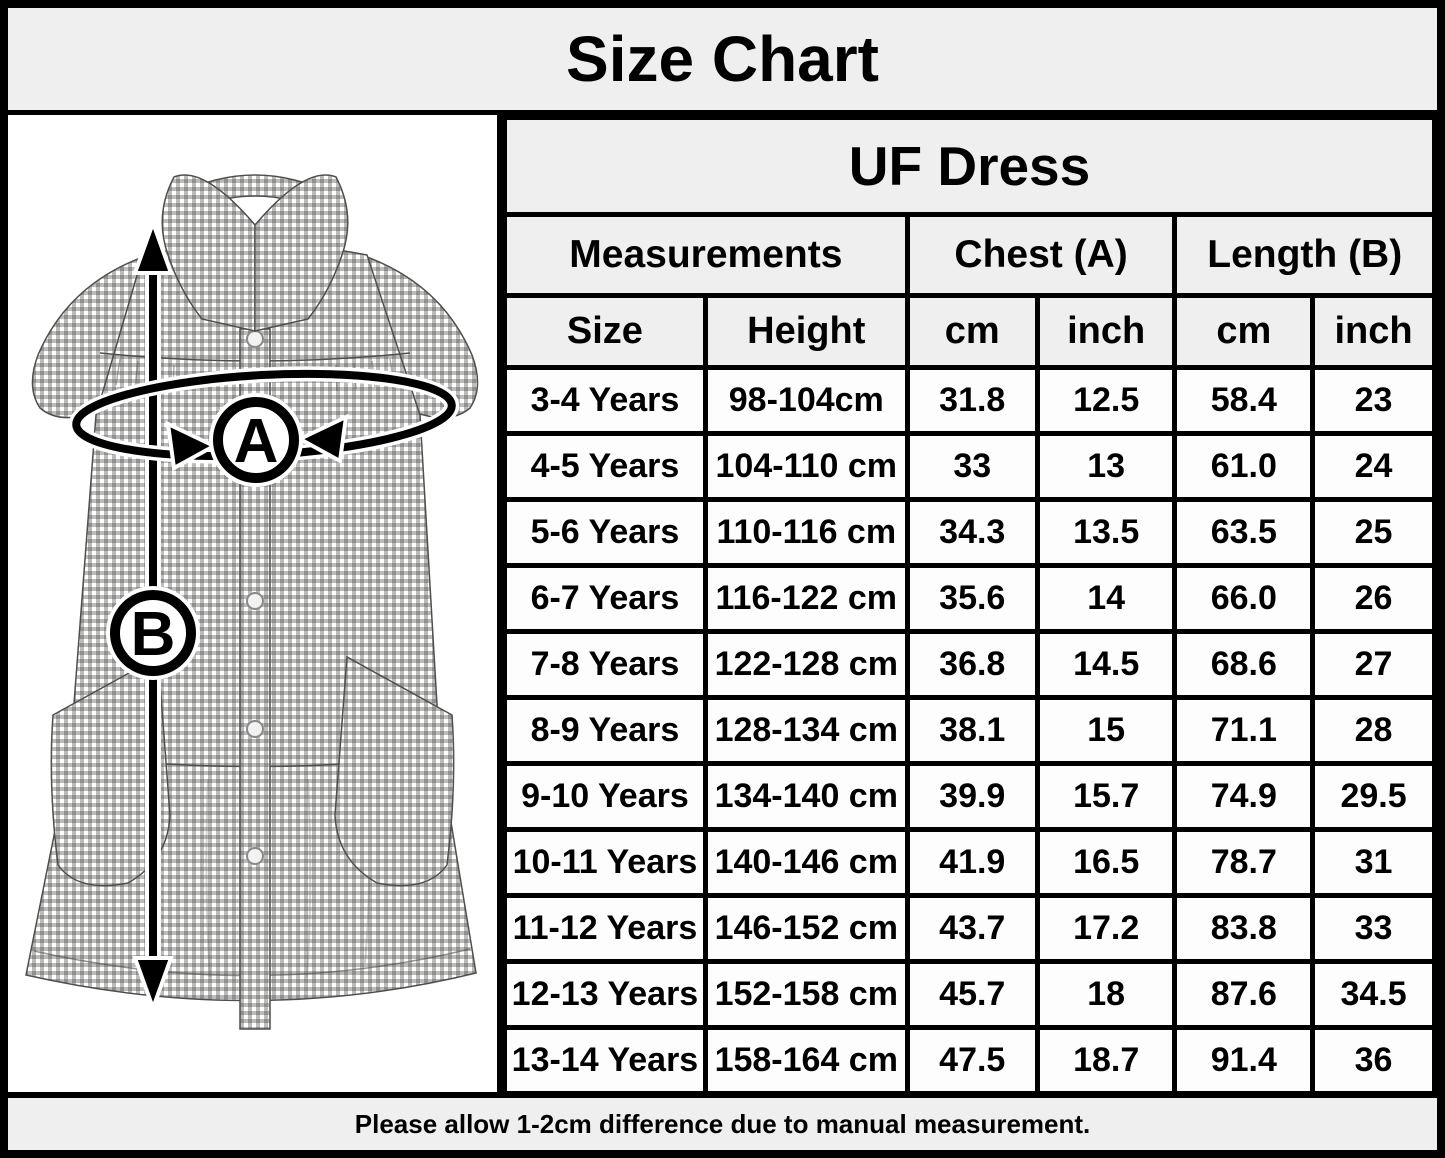  I want to click on table-cell: 11-12 Years, so click(605, 928).